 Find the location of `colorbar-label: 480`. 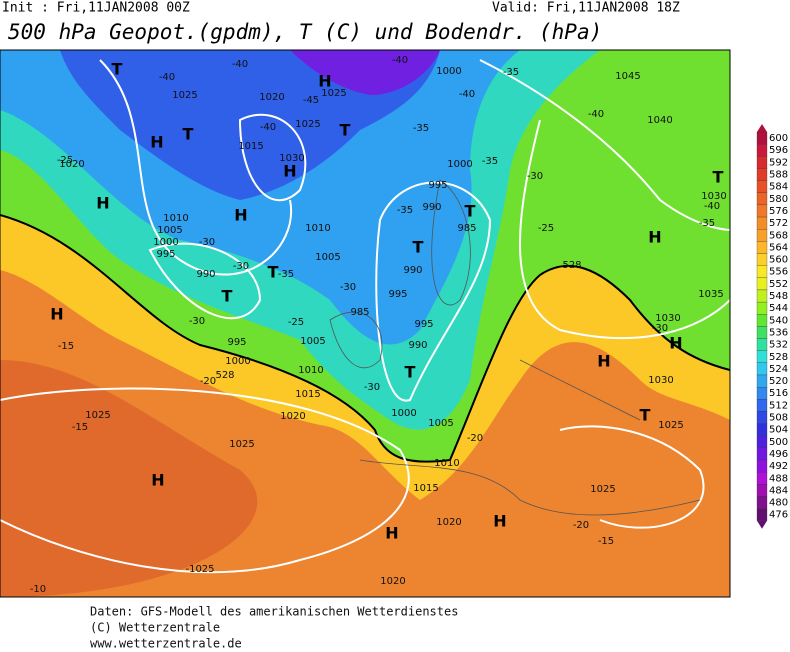

colorbar-label: 480 is located at coordinates (778, 503).